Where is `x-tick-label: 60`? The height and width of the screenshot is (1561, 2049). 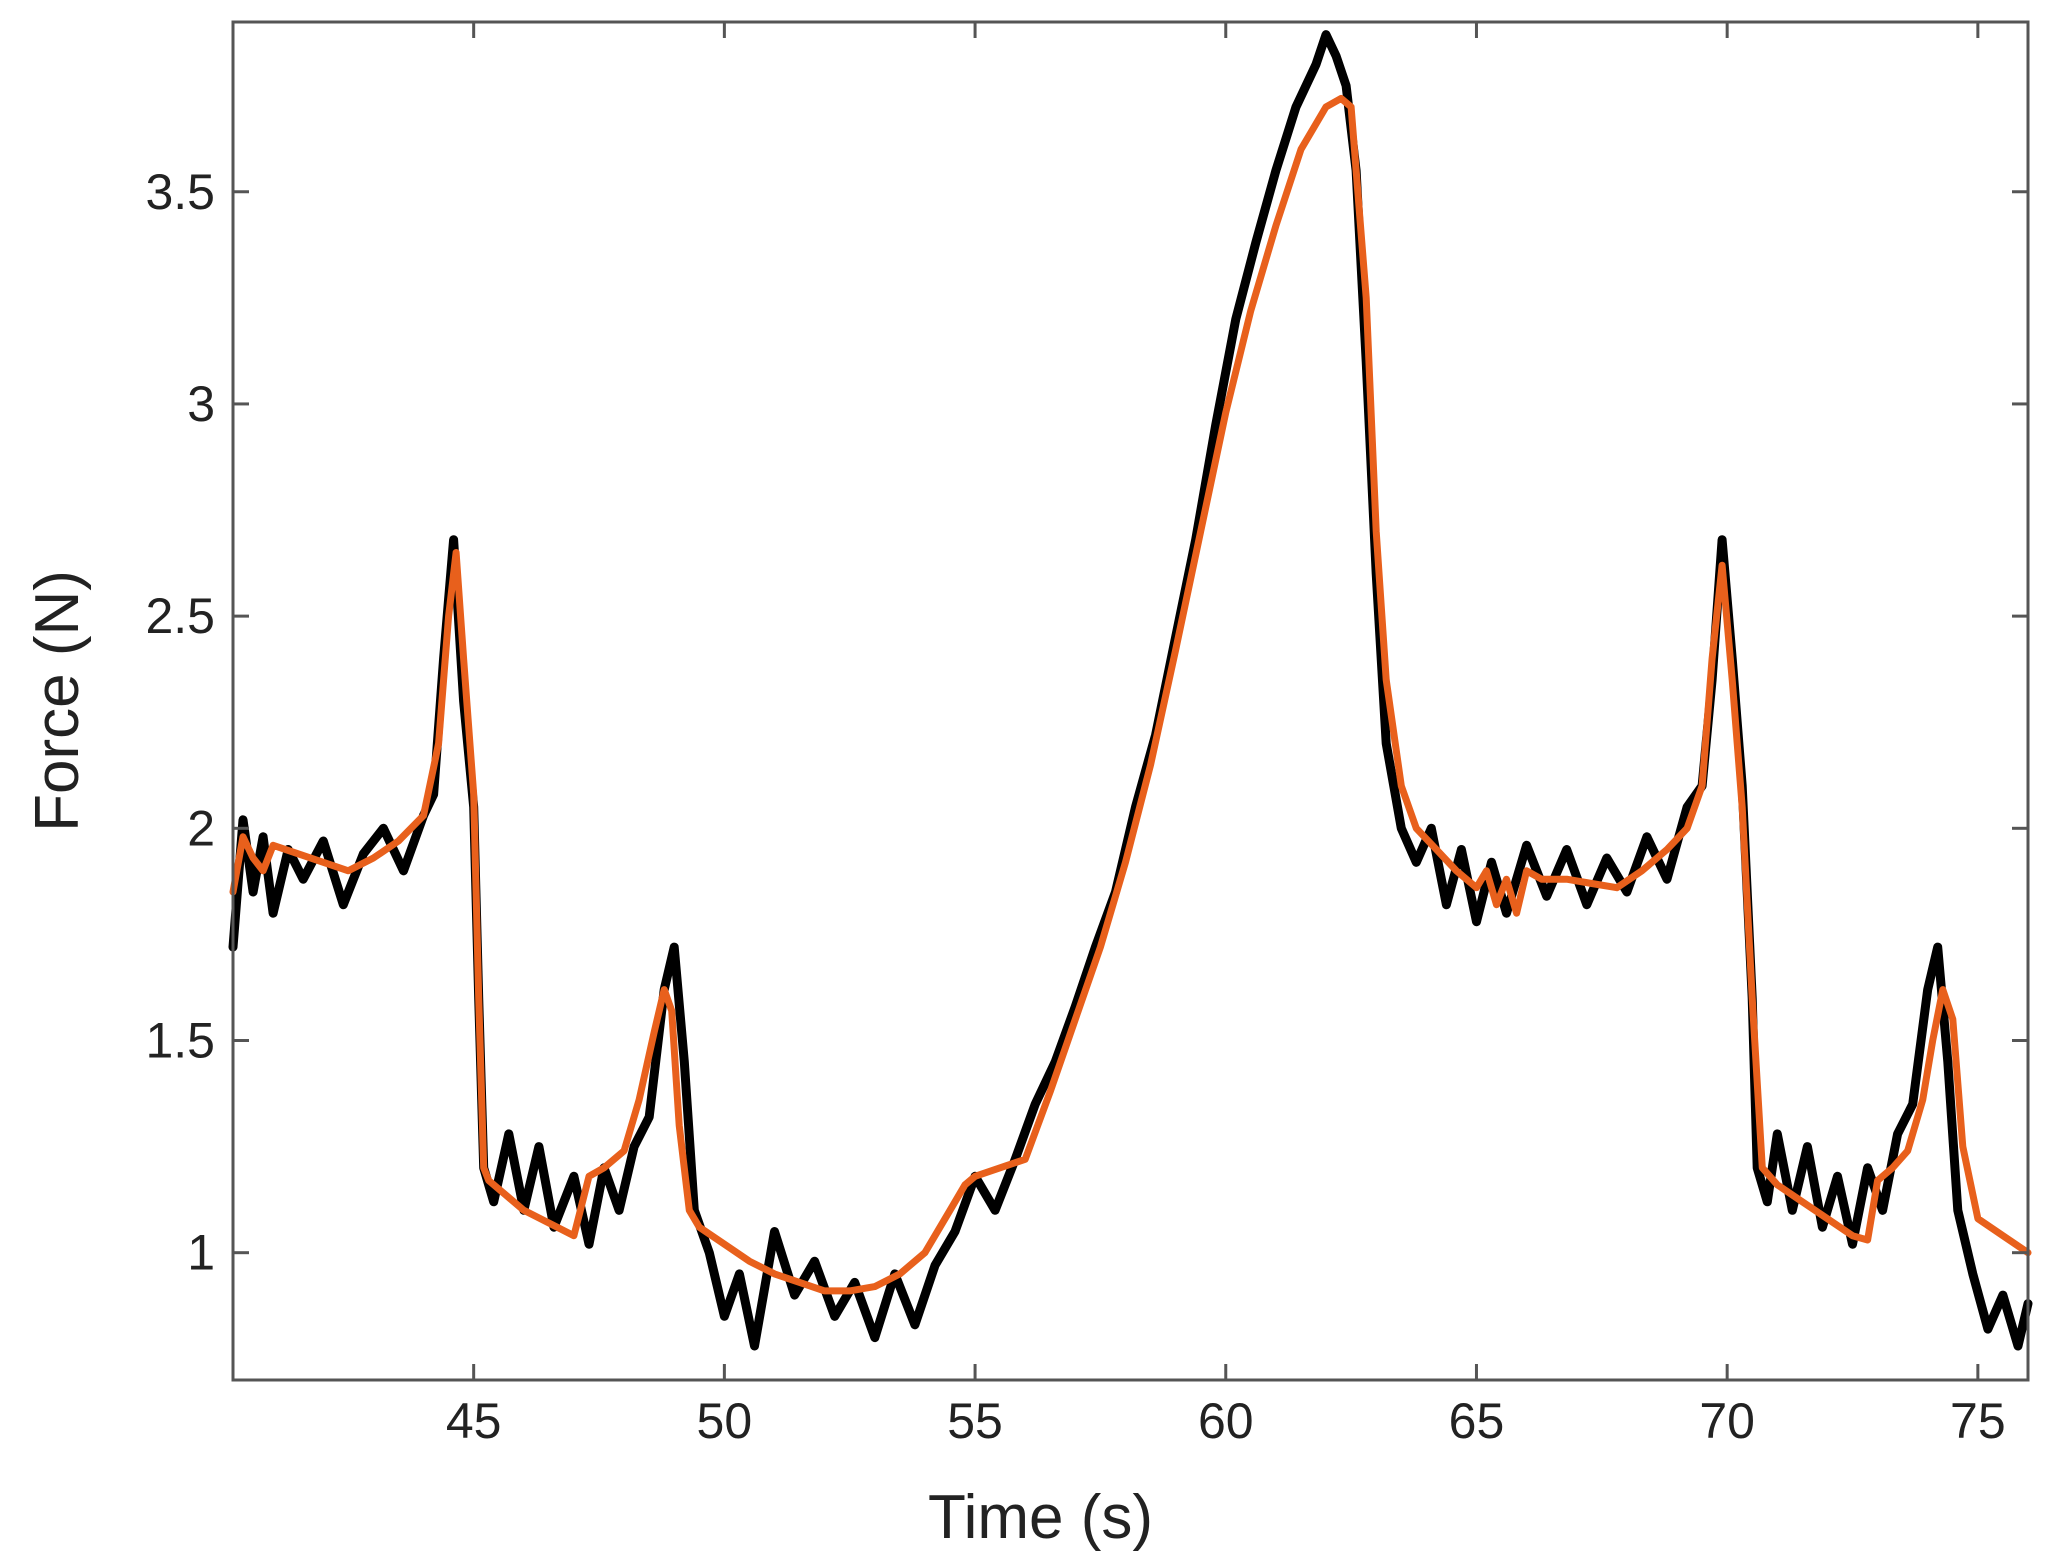 x-tick-label: 60 is located at coordinates (1226, 1421).